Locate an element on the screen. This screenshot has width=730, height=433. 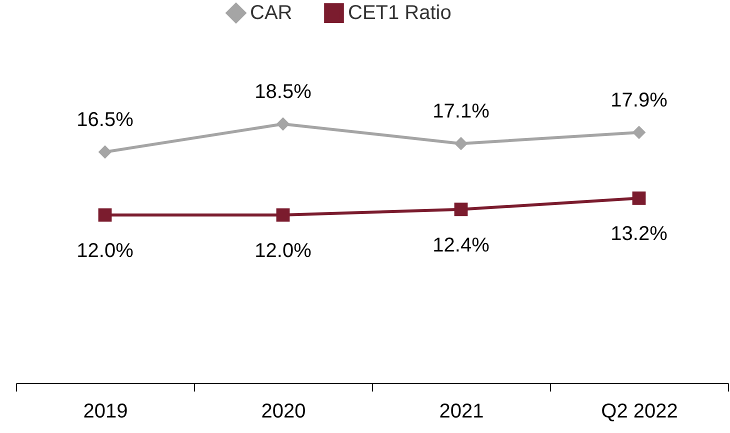
legend-label: CAR is located at coordinates (271, 13).